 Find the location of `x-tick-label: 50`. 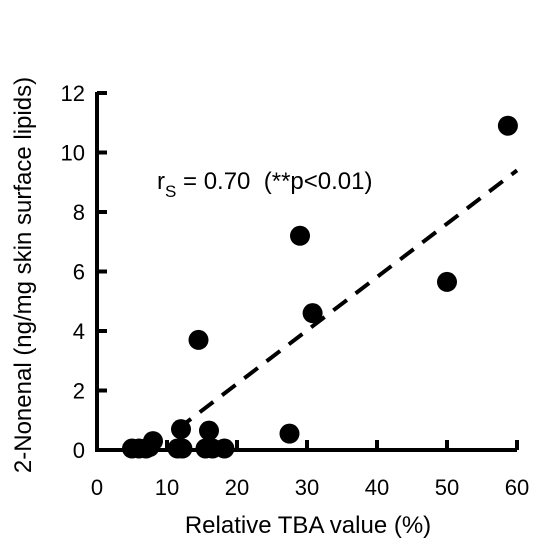

x-tick-label: 50 is located at coordinates (447, 487).